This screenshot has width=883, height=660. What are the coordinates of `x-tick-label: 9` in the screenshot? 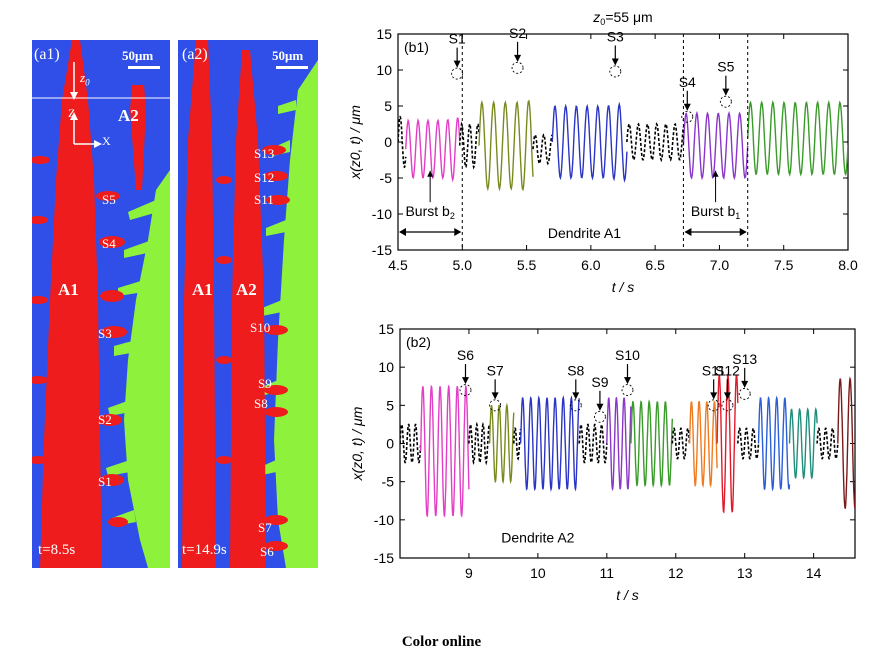 It's located at (469, 573).